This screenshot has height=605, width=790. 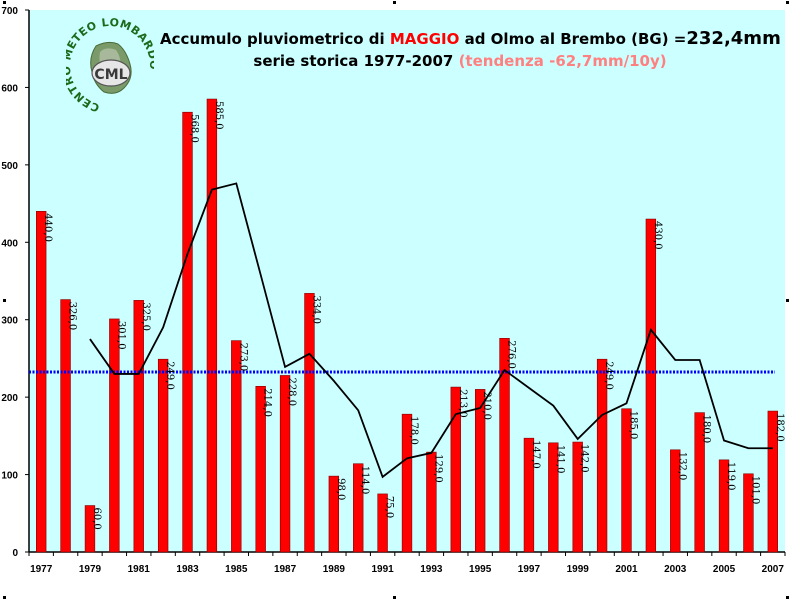 What do you see at coordinates (730, 476) in the screenshot?
I see `bar-data-label: 119,0` at bounding box center [730, 476].